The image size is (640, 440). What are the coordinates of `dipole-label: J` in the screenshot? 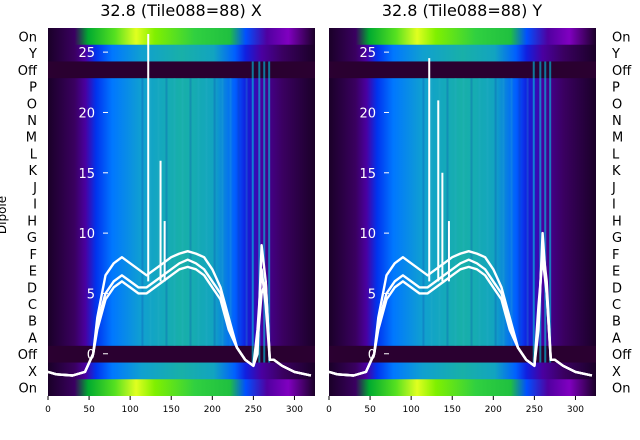 It's located at (613, 188).